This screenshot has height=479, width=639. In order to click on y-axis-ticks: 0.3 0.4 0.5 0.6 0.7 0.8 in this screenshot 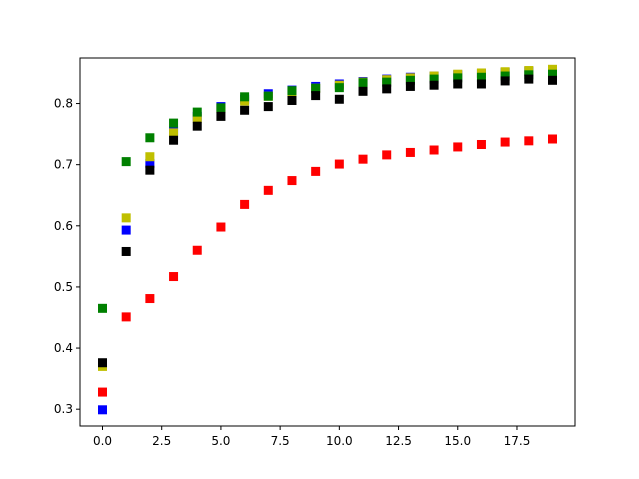, I will do `click(67, 256)`.